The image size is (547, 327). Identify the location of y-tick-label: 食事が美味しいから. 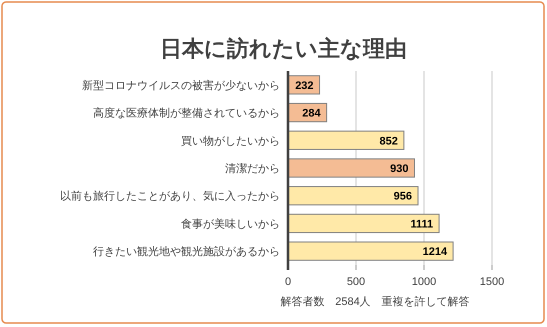
(230, 223).